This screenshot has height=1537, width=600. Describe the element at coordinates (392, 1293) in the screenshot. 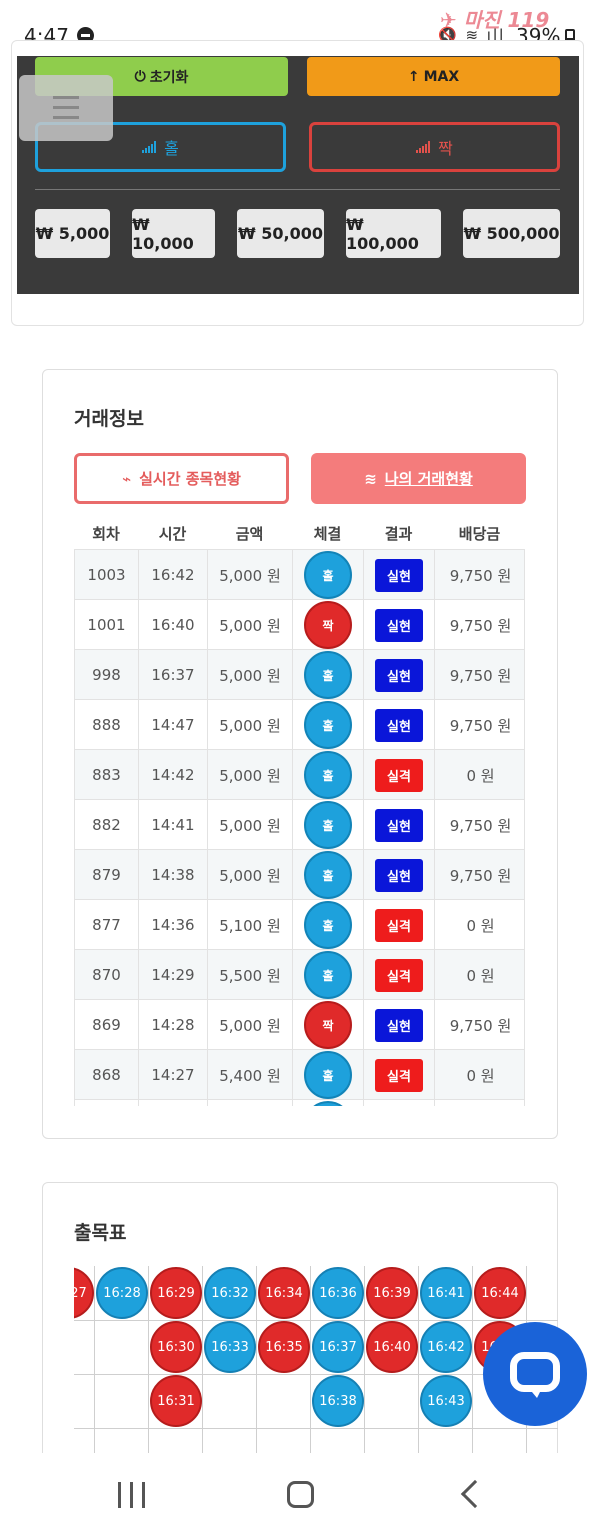

I see `result-ball: 16:39` at that location.